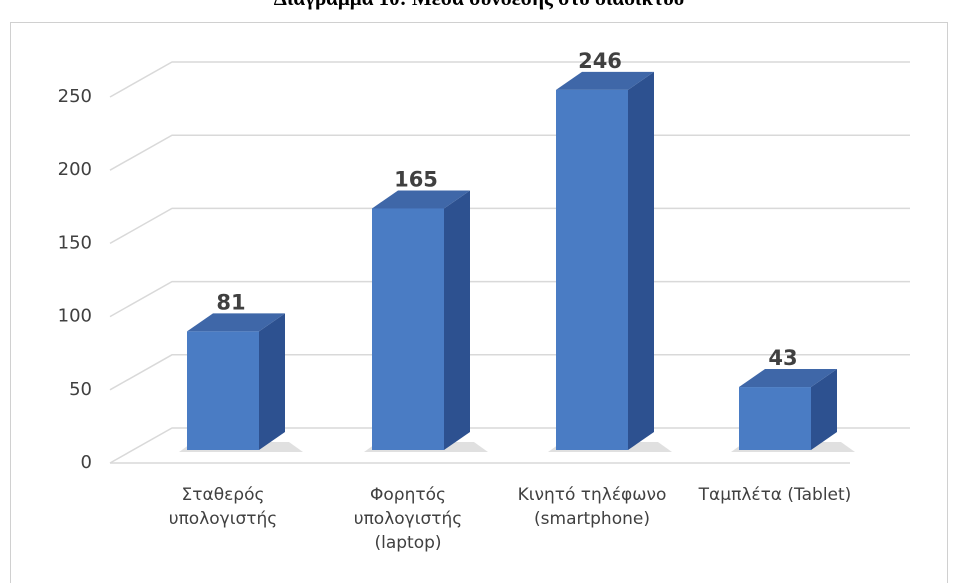 The height and width of the screenshot is (583, 958). Describe the element at coordinates (775, 495) in the screenshot. I see `x-tick-label: Ταμπλέτα (Tablet)` at that location.